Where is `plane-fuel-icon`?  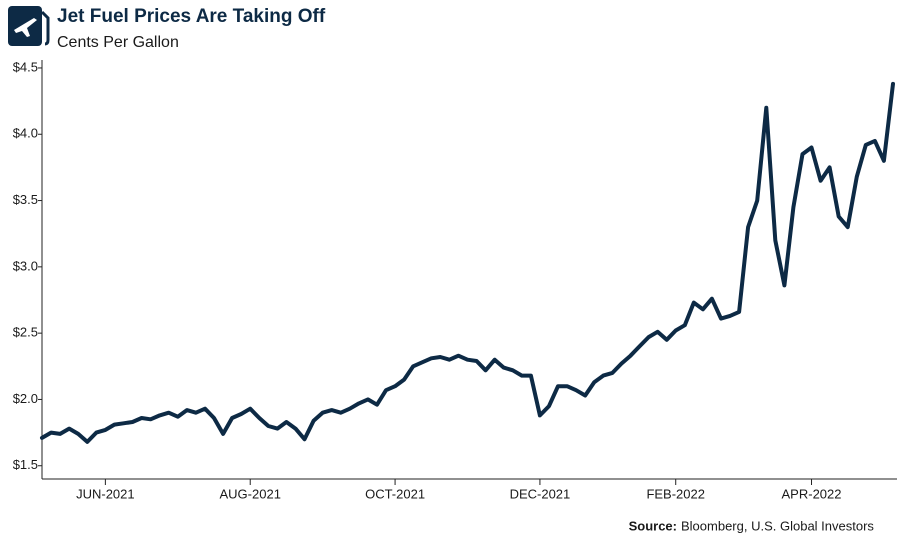
plane-fuel-icon is located at coordinates (29, 26).